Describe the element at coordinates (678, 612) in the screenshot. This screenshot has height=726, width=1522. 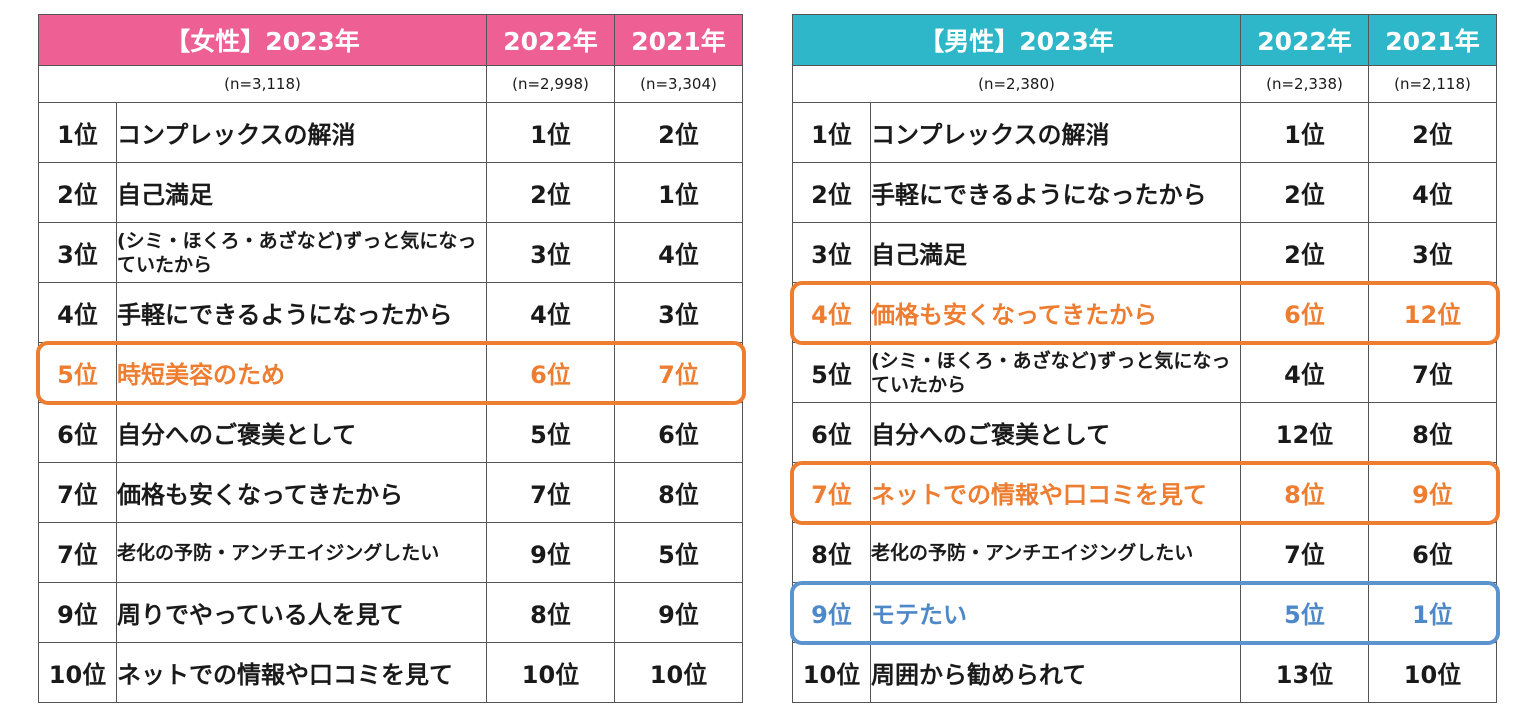
I see `female-rank-2021-cell: 9位` at that location.